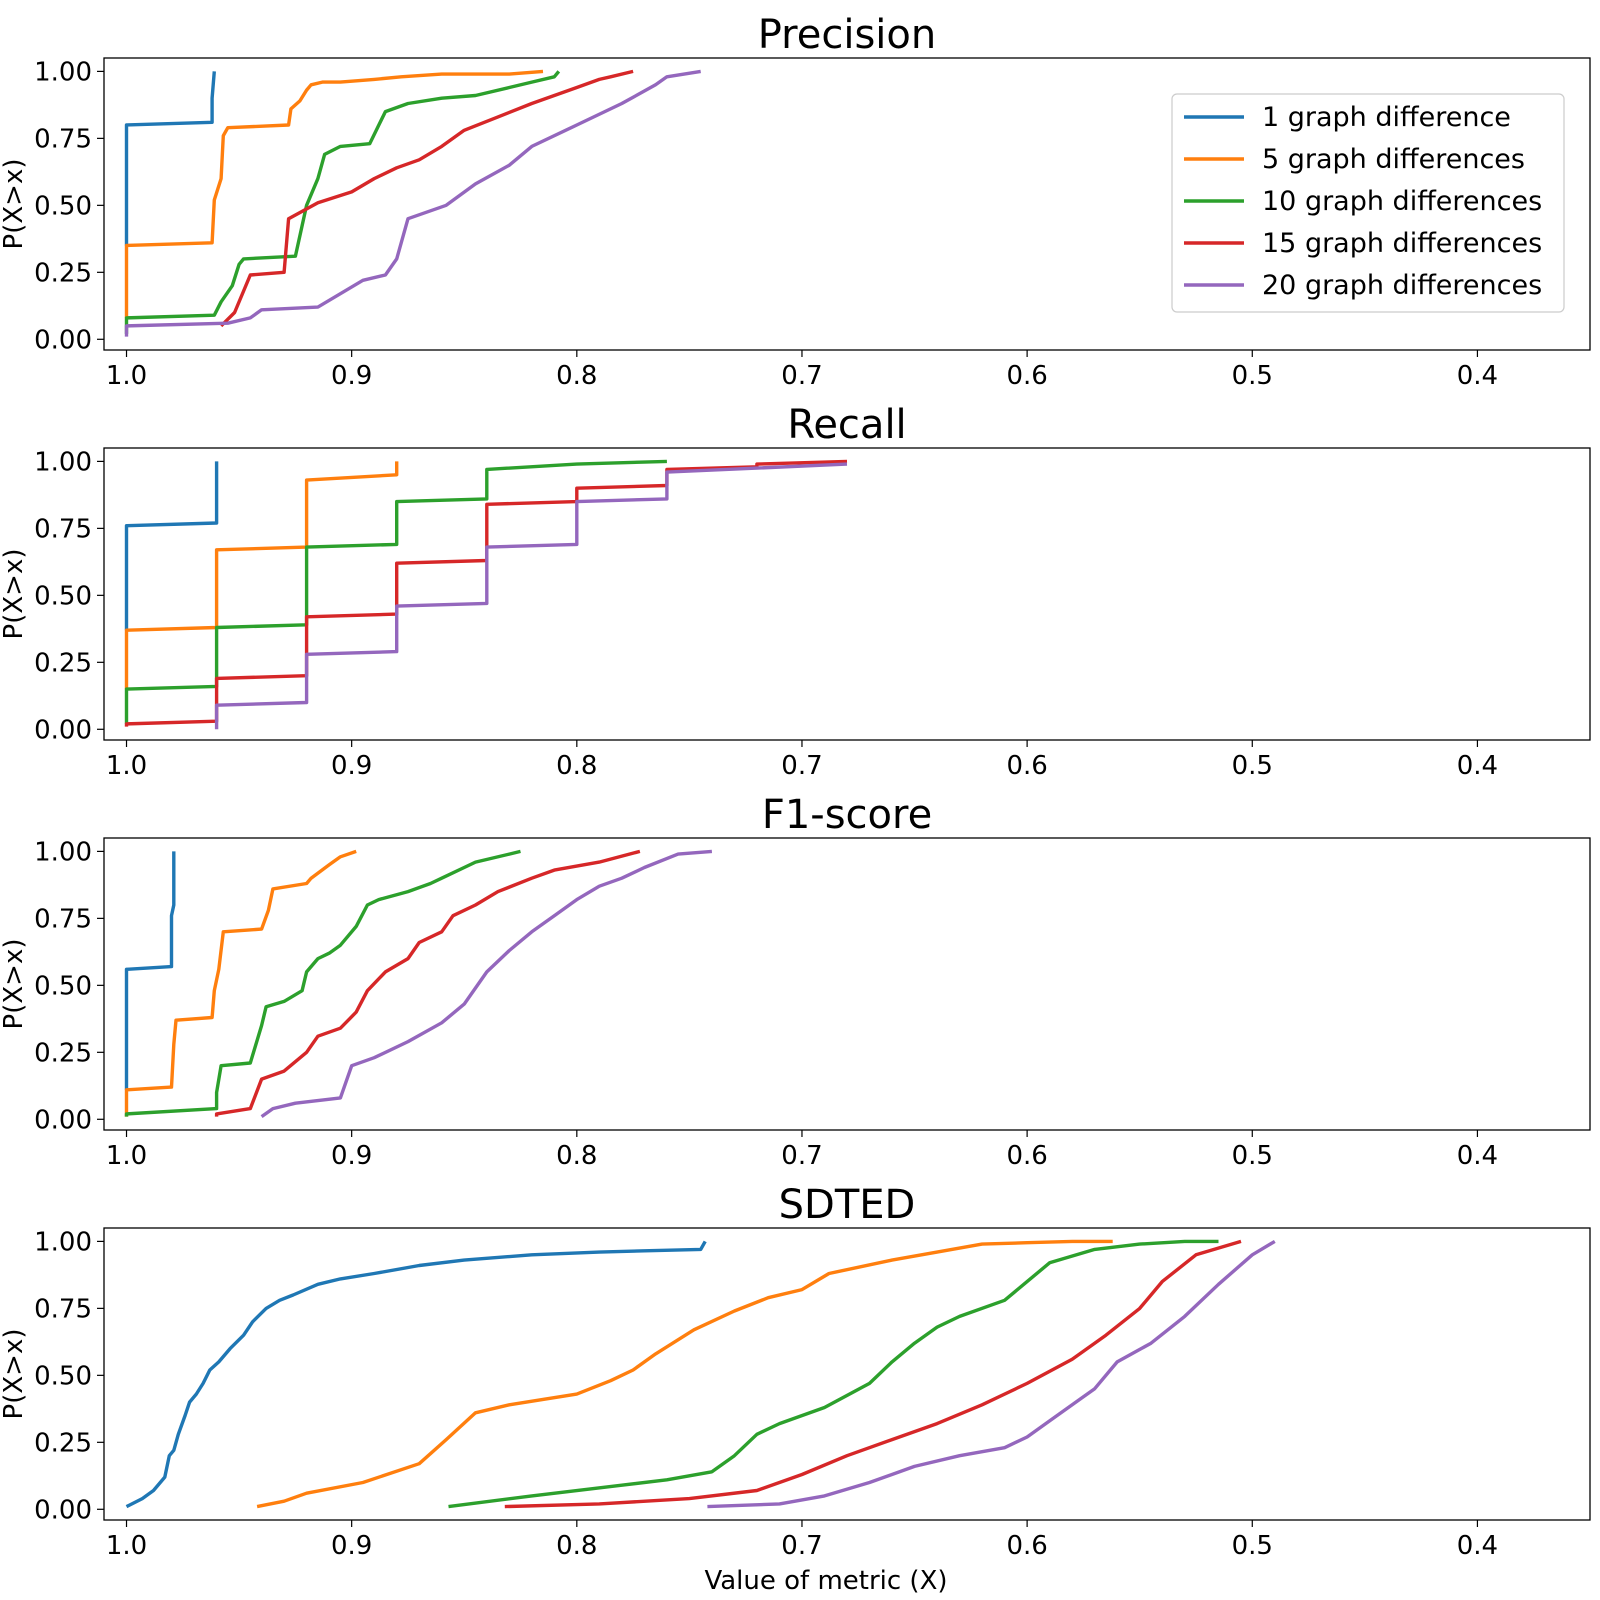  I want to click on chart-title: Recall, so click(846, 425).